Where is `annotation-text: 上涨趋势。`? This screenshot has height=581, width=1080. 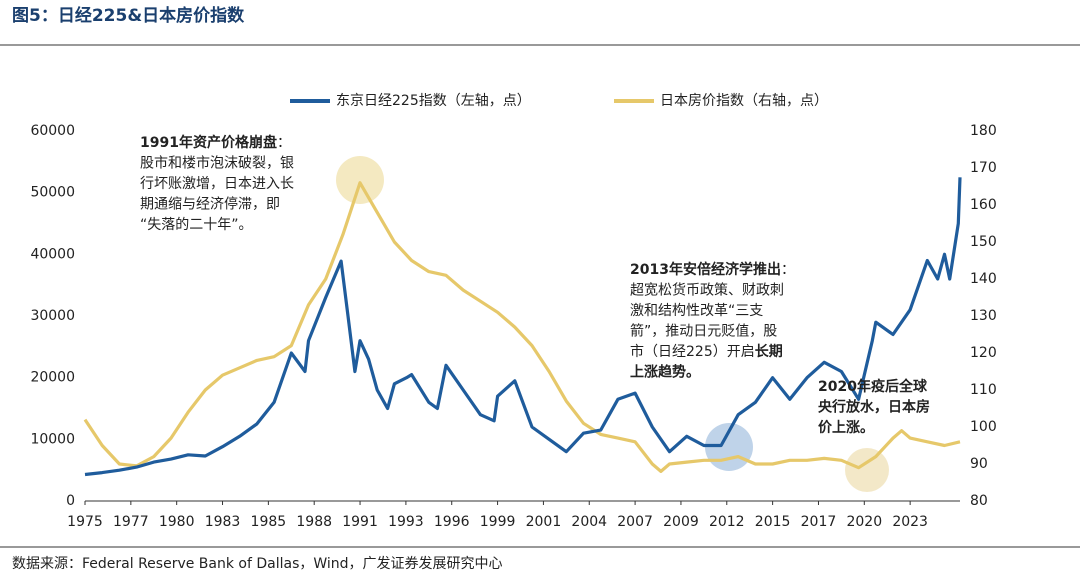
annotation-text: 上涨趋势。 is located at coordinates (665, 372).